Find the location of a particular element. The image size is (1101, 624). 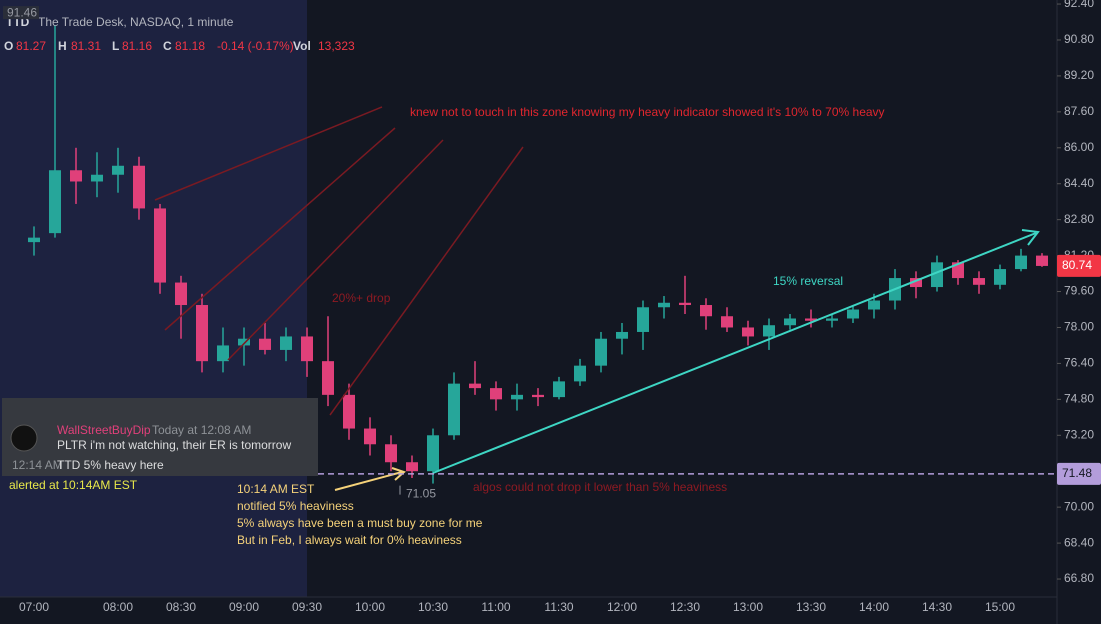

x-tick-label: 14:00 is located at coordinates (874, 607).